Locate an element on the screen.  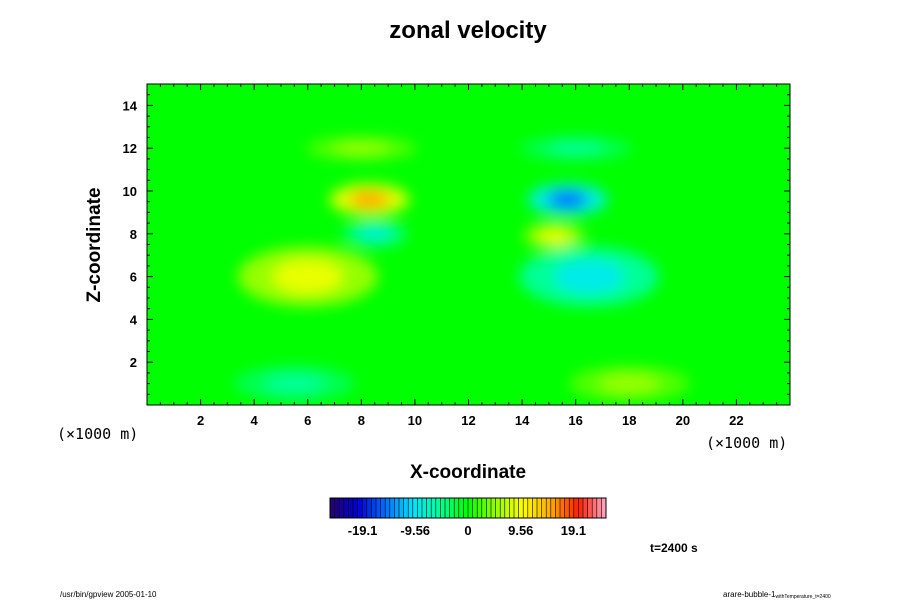
colorbar-tick-label: 0 is located at coordinates (467, 530).